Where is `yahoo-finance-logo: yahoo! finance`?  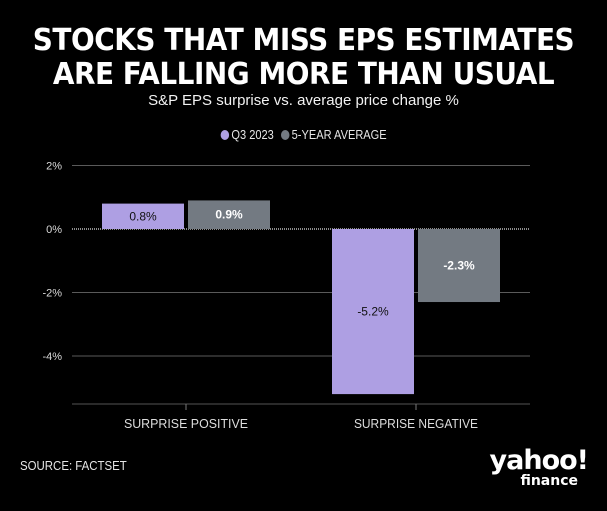 yahoo-finance-logo: yahoo! finance is located at coordinates (533, 467).